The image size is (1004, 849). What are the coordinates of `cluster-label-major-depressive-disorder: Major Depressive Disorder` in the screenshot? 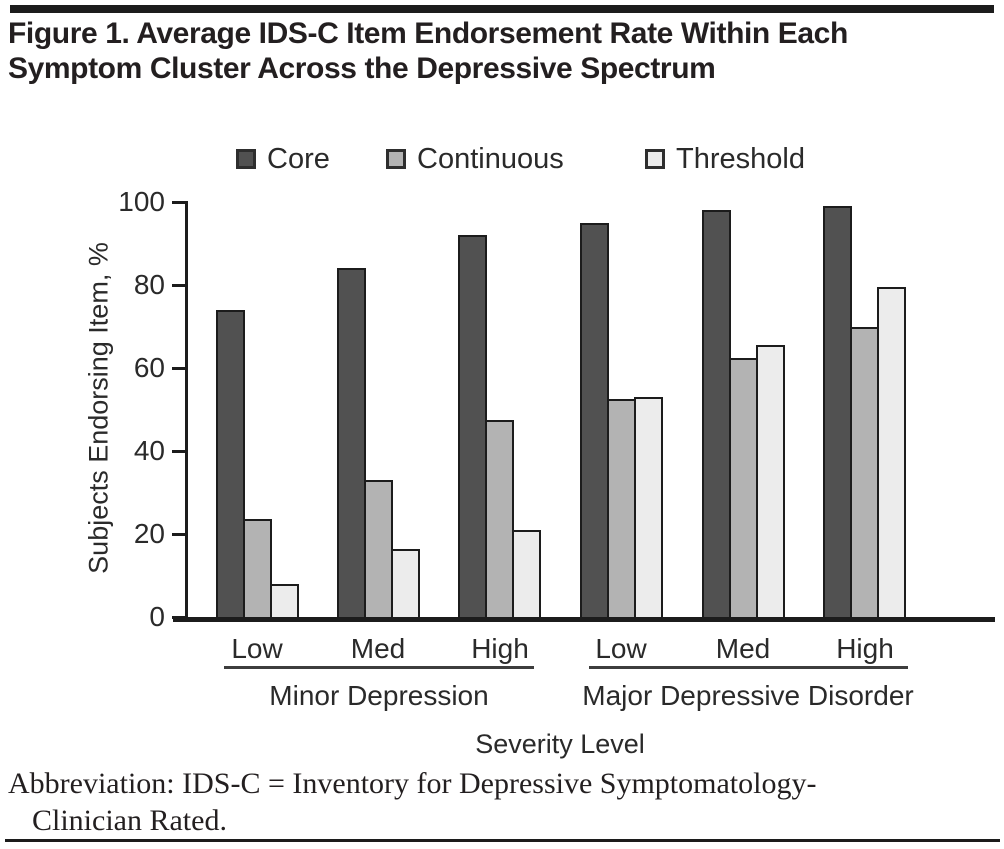 It's located at (748, 695).